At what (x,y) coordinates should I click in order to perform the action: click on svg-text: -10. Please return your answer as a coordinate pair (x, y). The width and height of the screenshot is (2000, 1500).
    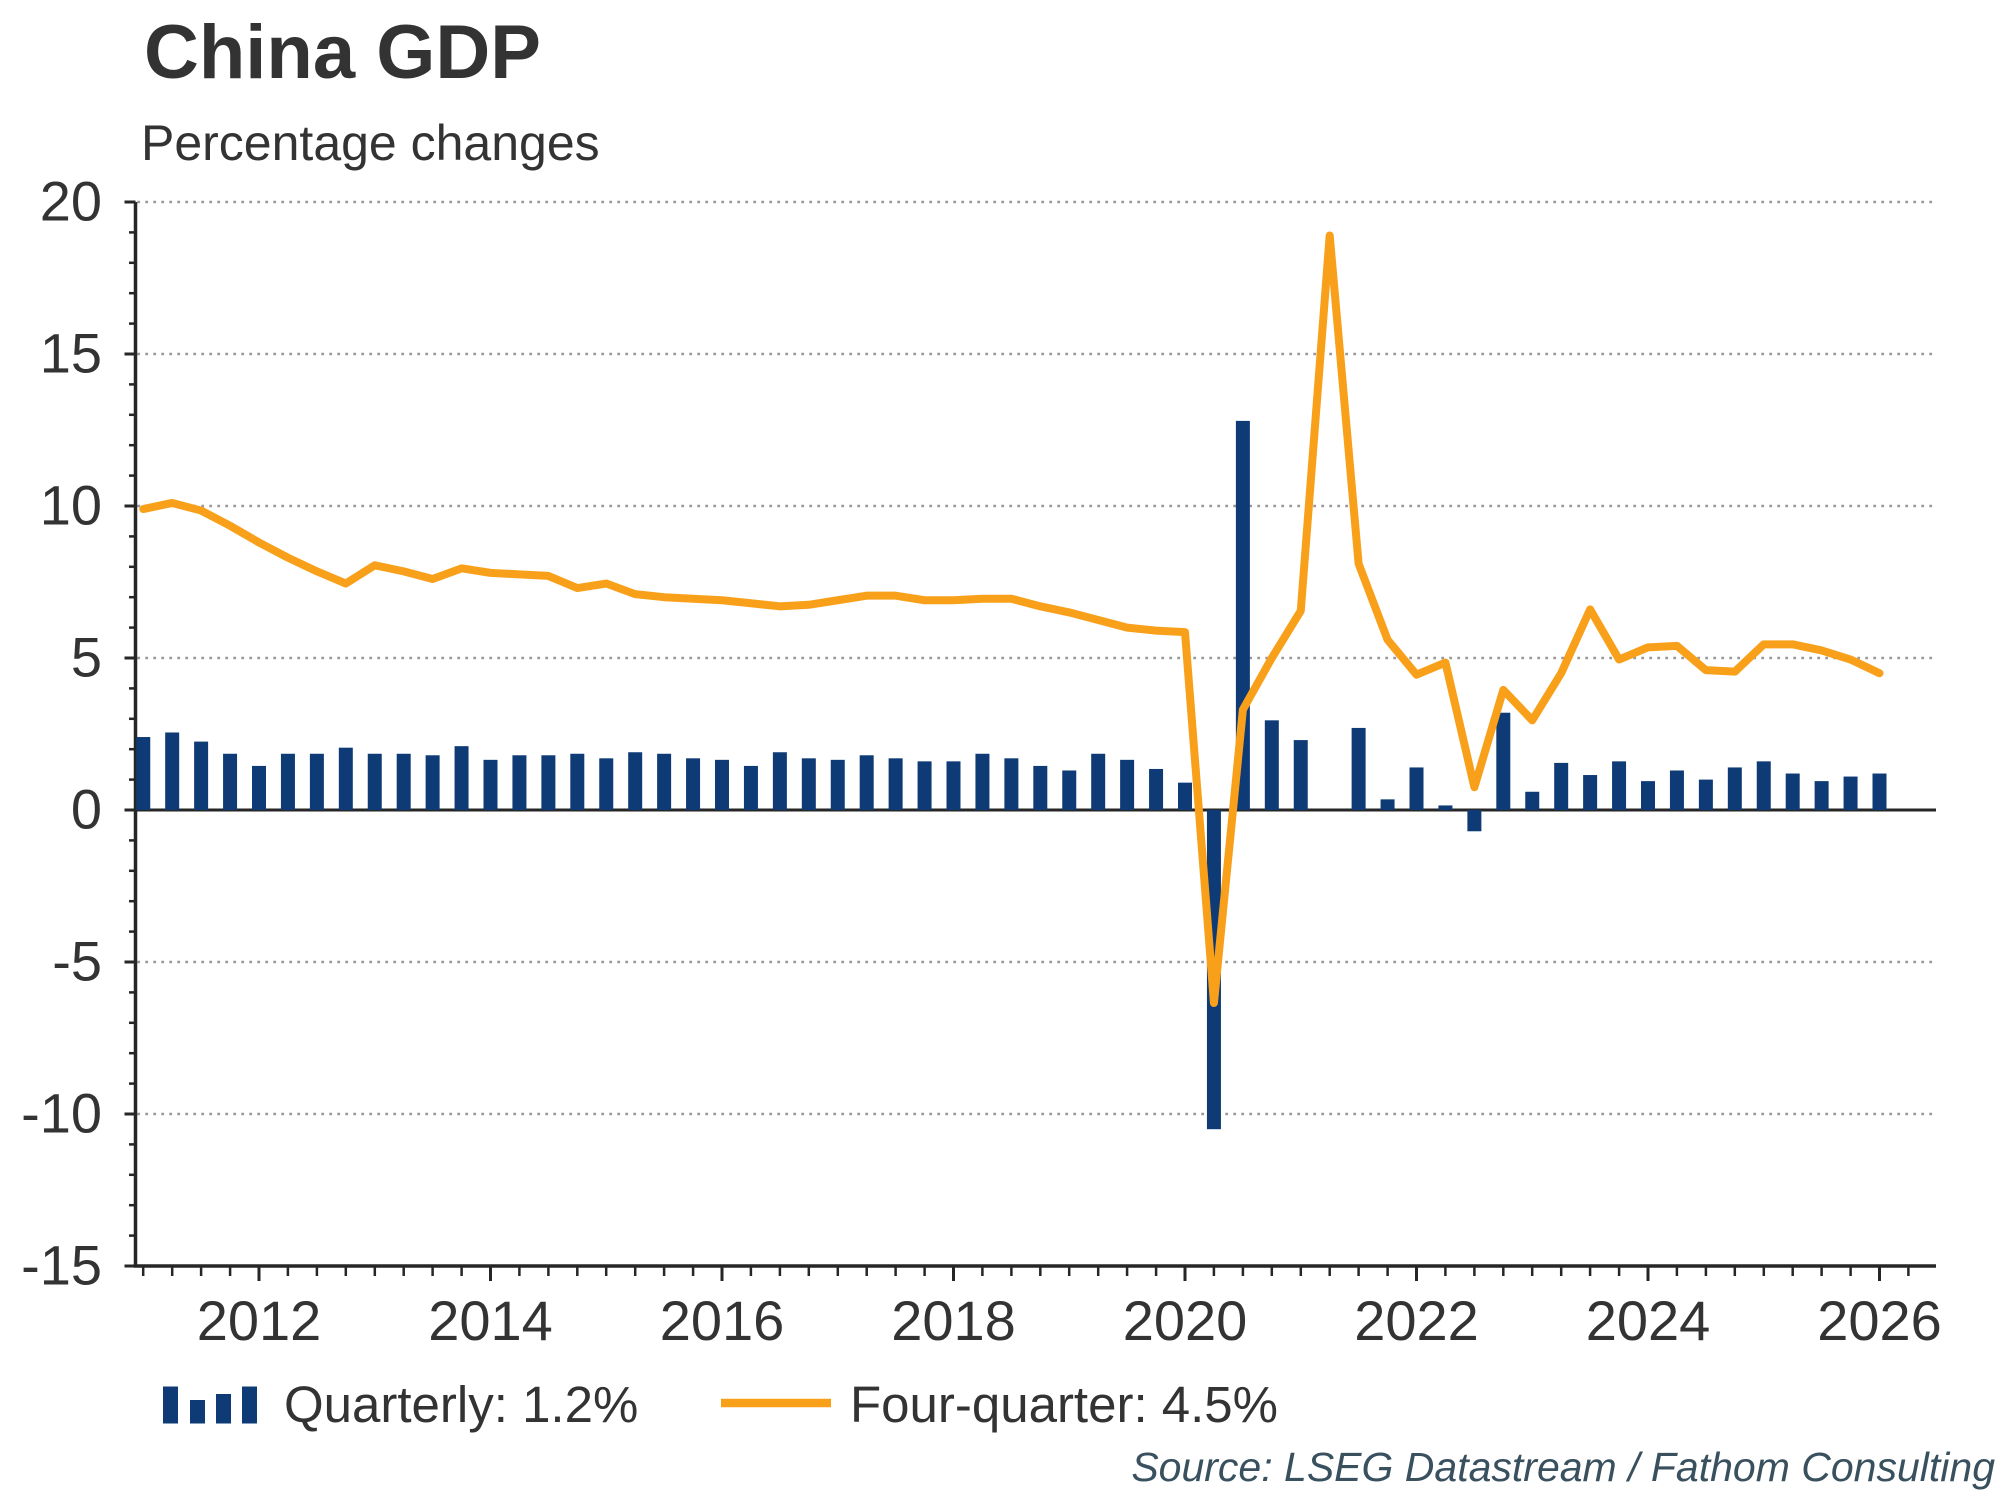
    Looking at the image, I should click on (61, 1113).